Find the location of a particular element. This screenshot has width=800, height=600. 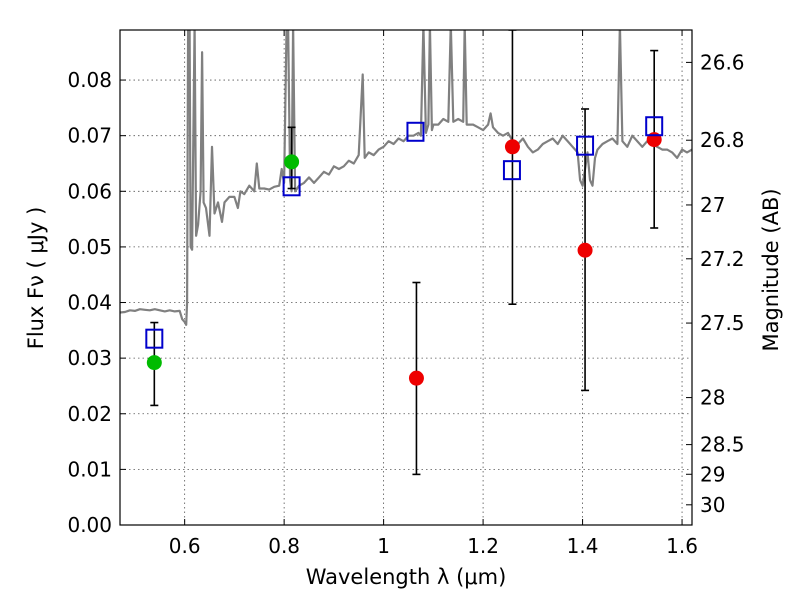

x-tick-label: 1.4 is located at coordinates (583, 546).